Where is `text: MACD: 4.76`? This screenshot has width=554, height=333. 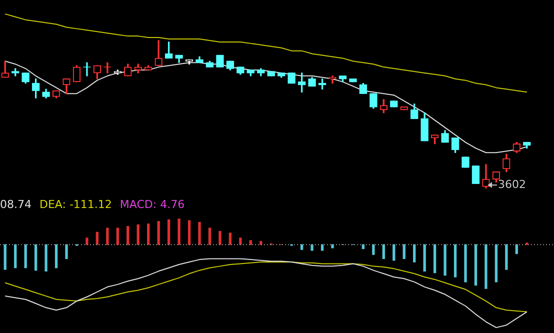
text: MACD: 4.76 is located at coordinates (152, 204).